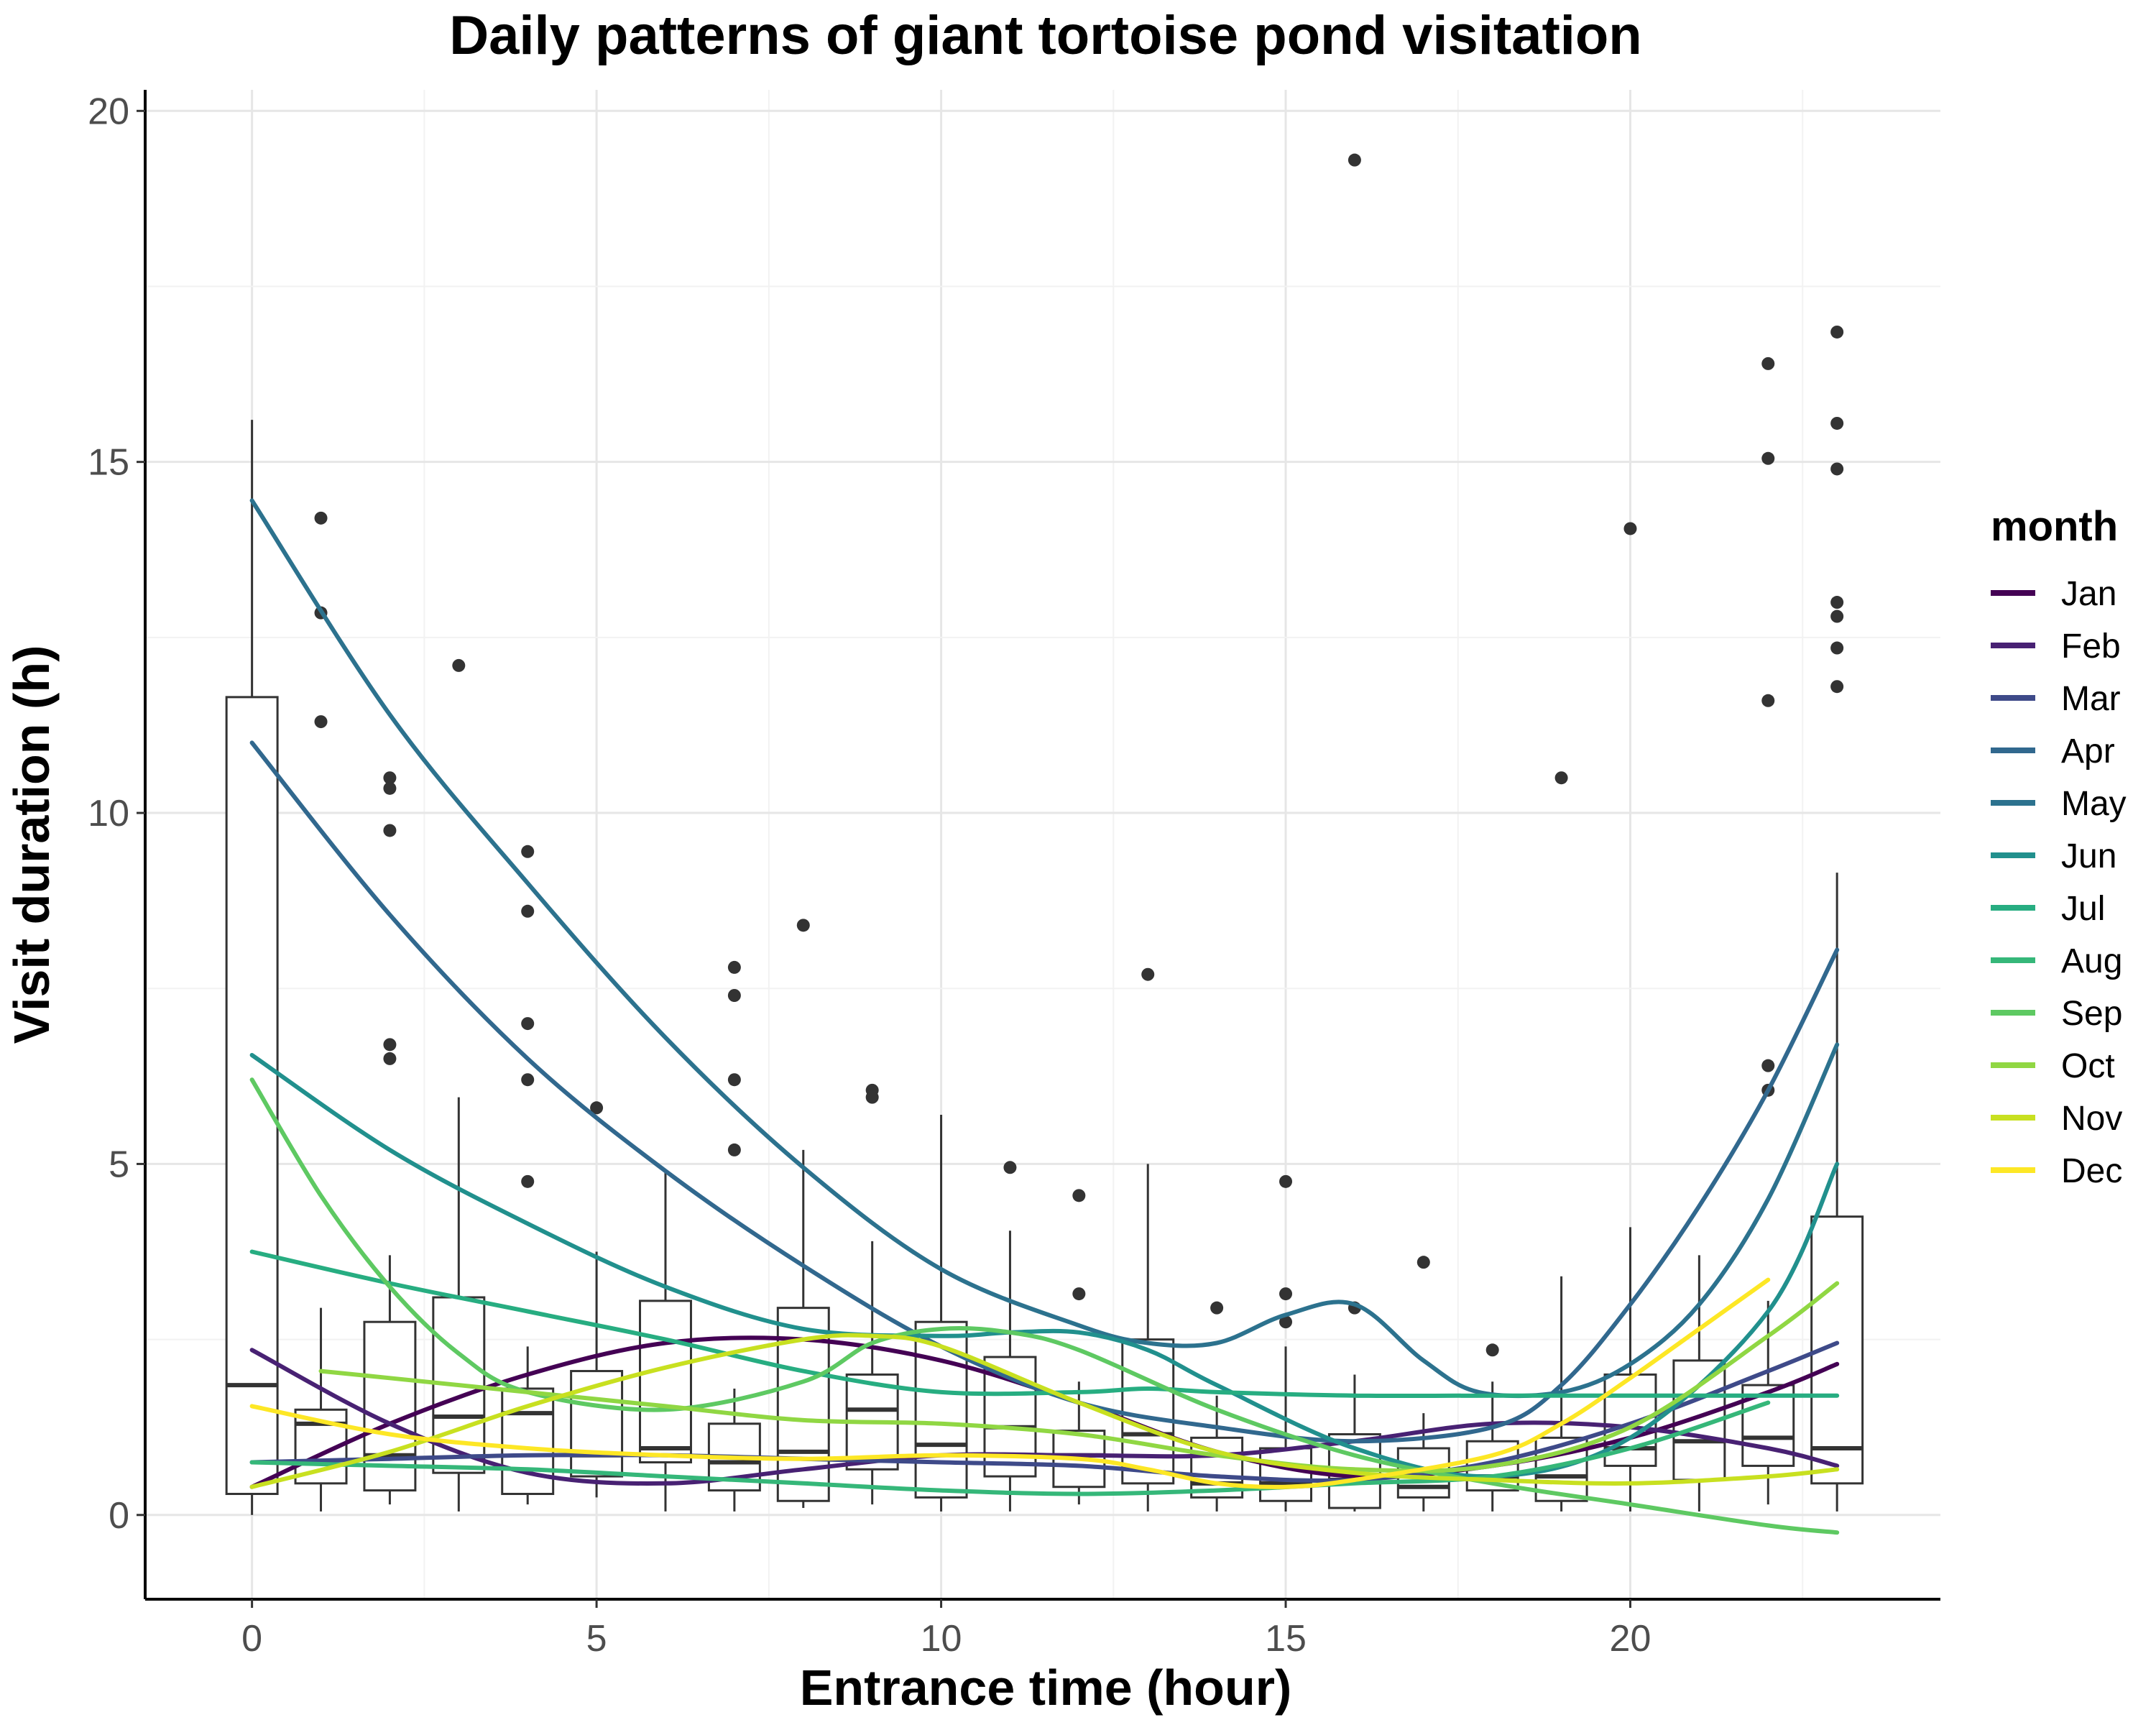 This screenshot has width=2156, height=1725. Describe the element at coordinates (941, 1639) in the screenshot. I see `x-tick-label: 10` at that location.